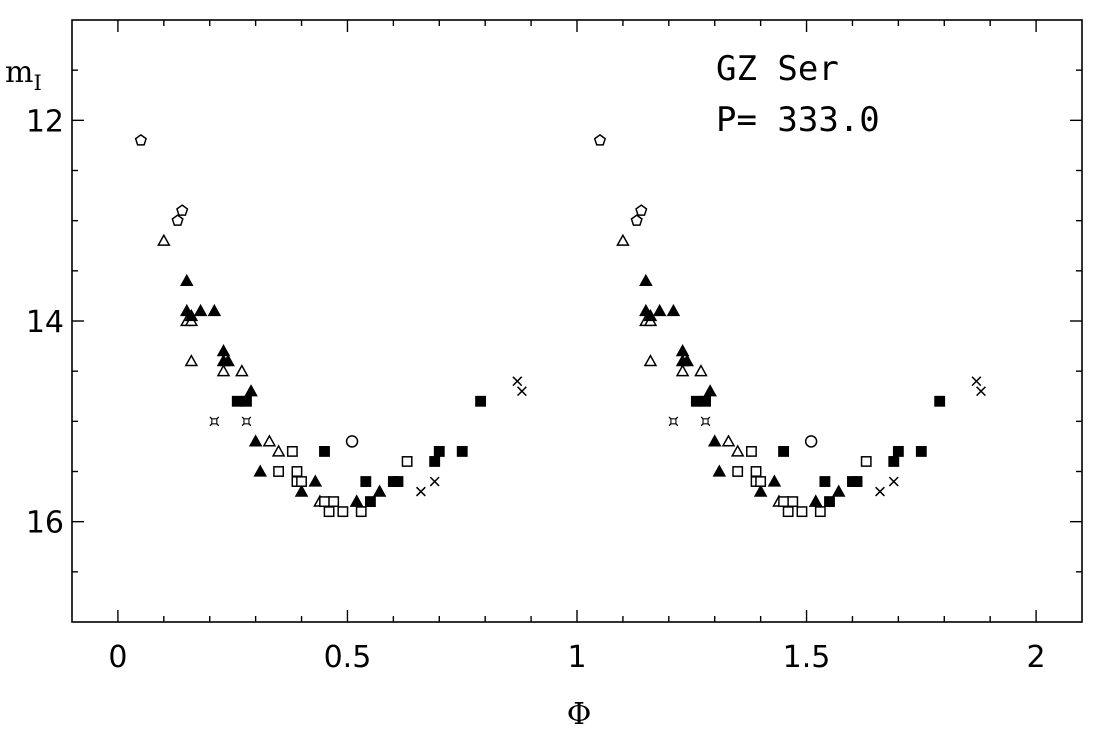 The image size is (1110, 744). What do you see at coordinates (798, 120) in the screenshot?
I see `period-annotation: P= 333.0` at bounding box center [798, 120].